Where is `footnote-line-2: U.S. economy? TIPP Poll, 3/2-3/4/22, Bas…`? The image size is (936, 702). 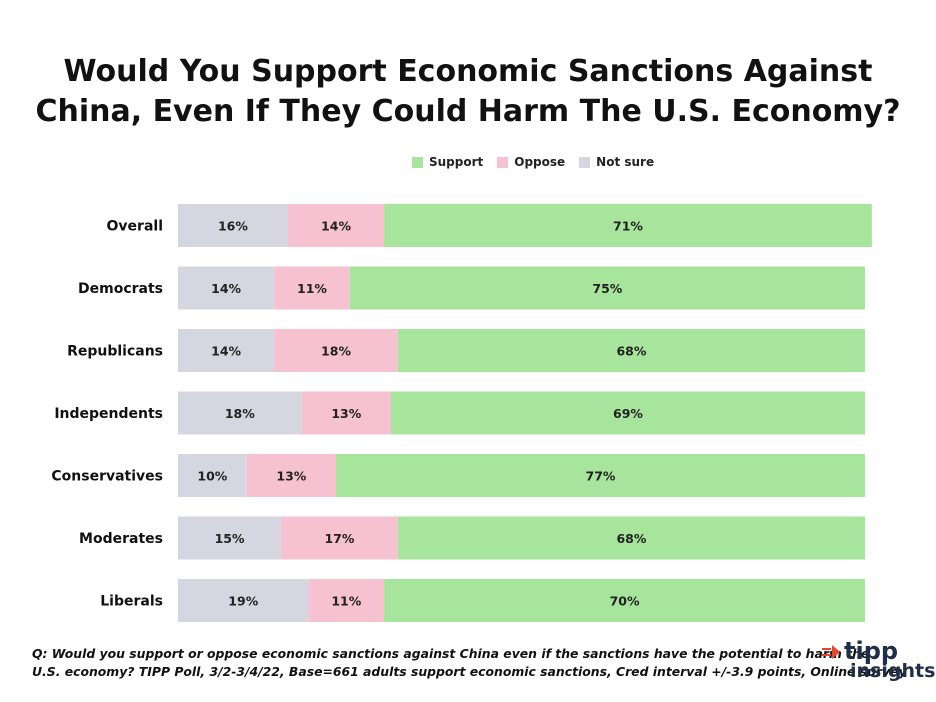
footnote-line-2: U.S. economy? TIPP Poll, 3/2-3/4/22, Bas… is located at coordinates (469, 671).